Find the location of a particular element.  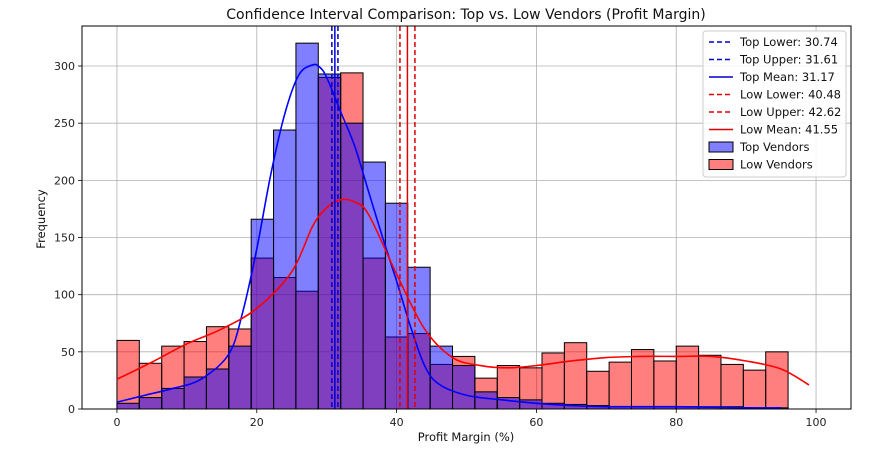

legend-label: Top Upper: 31.61 is located at coordinates (788, 60).